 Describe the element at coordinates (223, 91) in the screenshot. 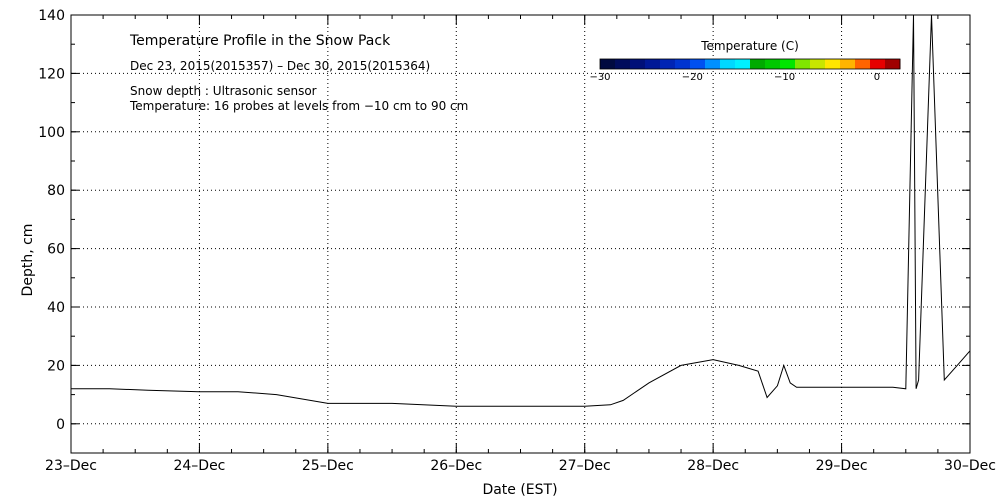

I see `note-snow-depth: Snow depth : Ultrasonic sensor` at that location.